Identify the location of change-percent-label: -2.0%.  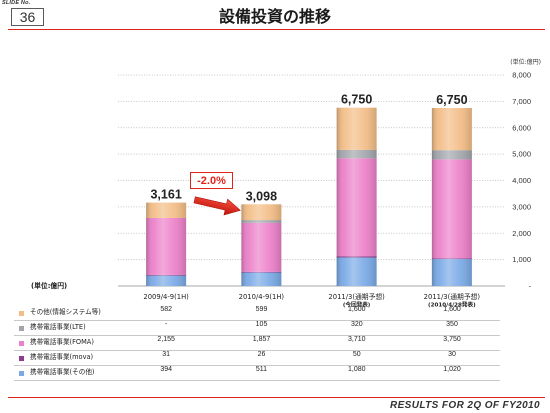
(211, 181).